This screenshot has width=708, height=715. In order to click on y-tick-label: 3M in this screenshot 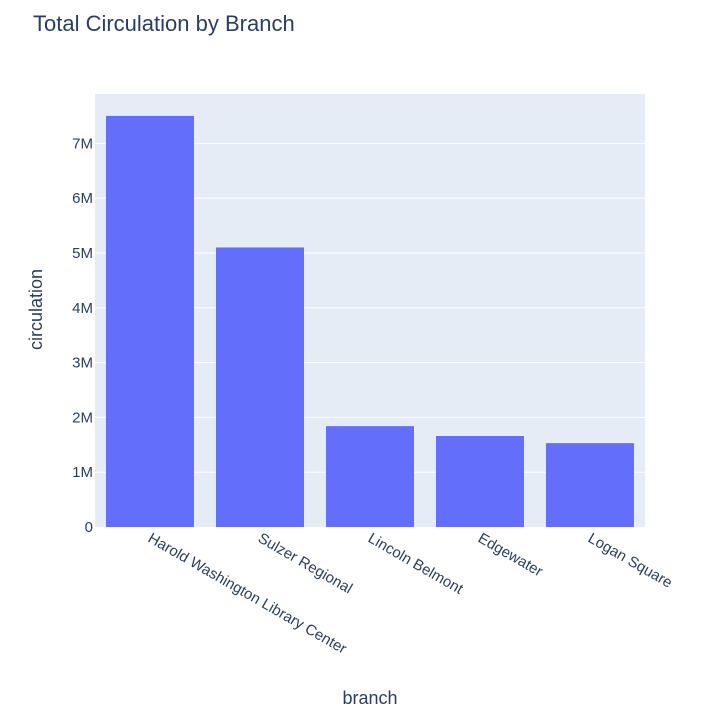, I will do `click(82, 363)`.